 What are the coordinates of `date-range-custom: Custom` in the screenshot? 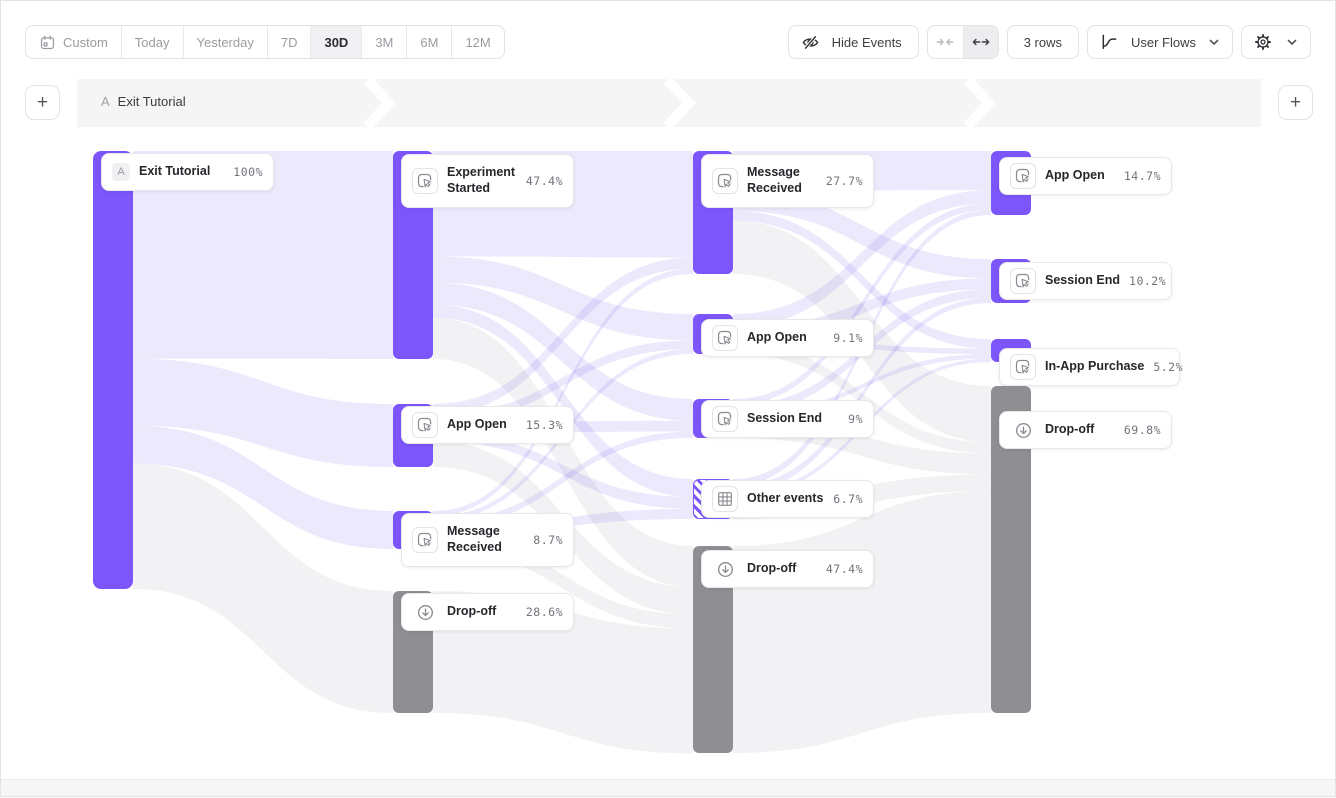 It's located at (74, 42).